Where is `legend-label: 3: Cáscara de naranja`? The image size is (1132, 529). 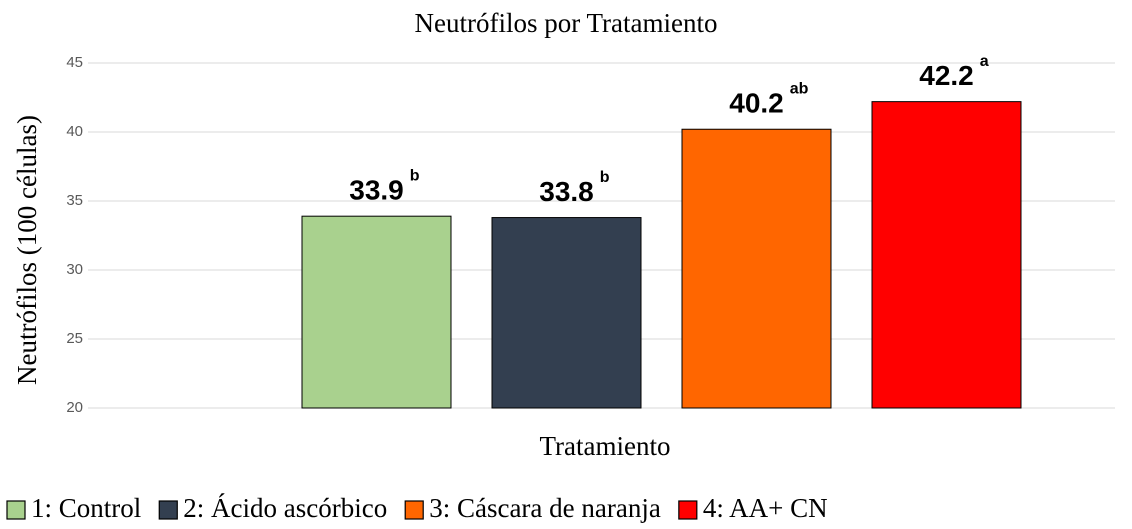
legend-label: 3: Cáscara de naranja is located at coordinates (545, 508).